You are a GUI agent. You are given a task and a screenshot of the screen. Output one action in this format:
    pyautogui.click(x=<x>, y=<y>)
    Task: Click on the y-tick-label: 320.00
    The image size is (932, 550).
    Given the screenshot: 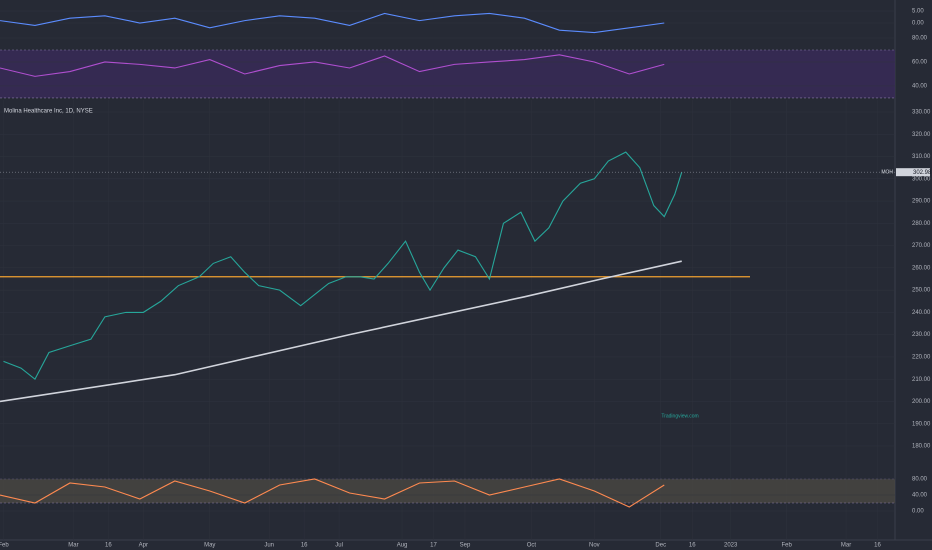 What is the action you would take?
    pyautogui.click(x=921, y=135)
    